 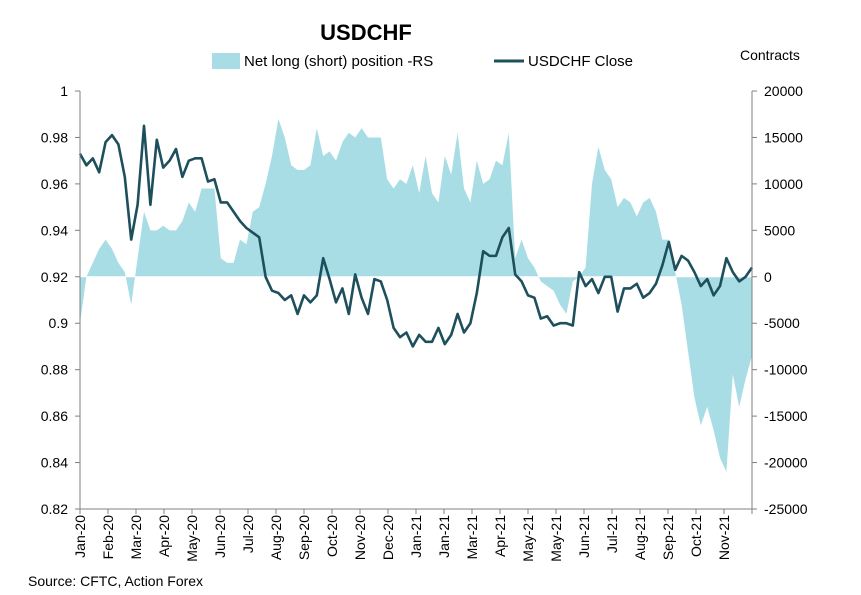 What do you see at coordinates (696, 536) in the screenshot?
I see `x-axis-tick-label: Oct-21` at bounding box center [696, 536].